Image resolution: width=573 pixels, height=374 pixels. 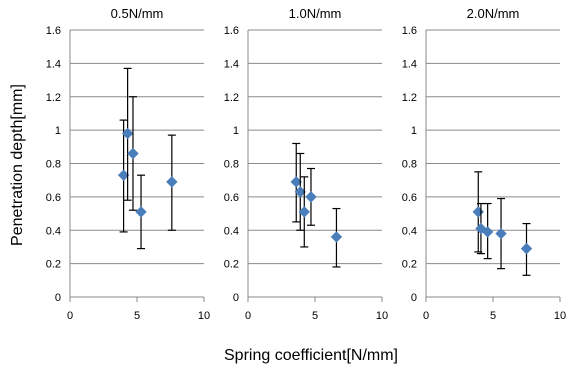 I want to click on y-axis-label: Penetration depth[mm], so click(x=17, y=165).